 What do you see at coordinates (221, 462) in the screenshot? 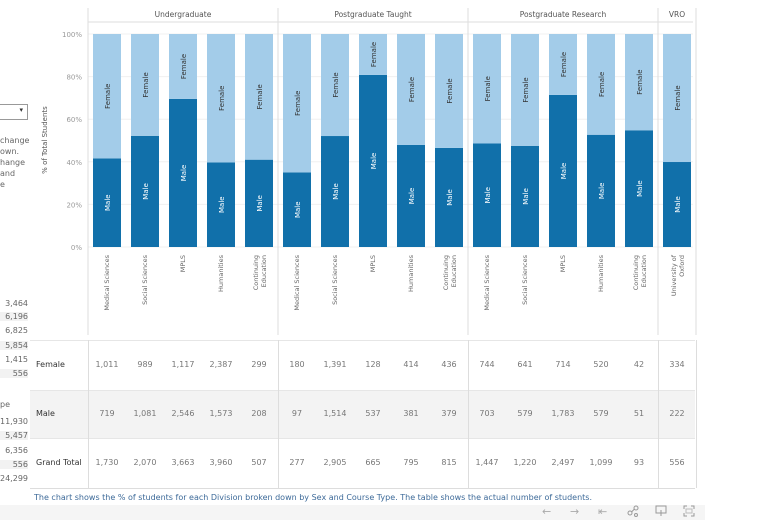
I see `table-cell: 3,960` at bounding box center [221, 462].